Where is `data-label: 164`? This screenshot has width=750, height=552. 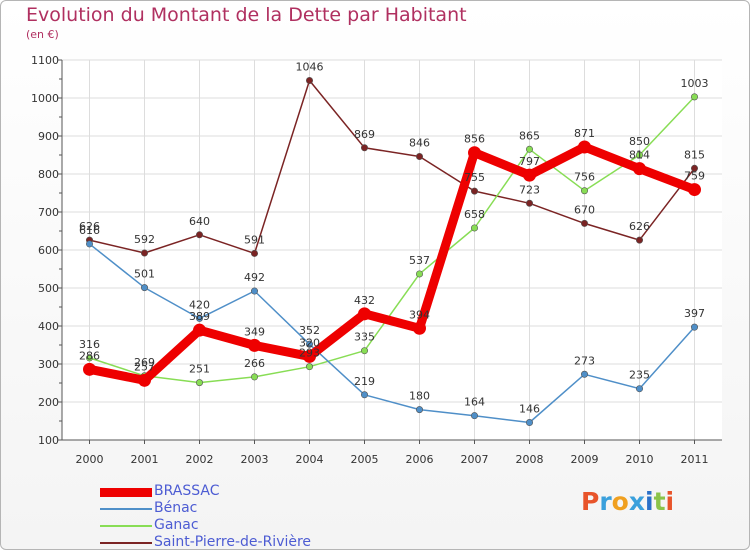
data-label: 164 is located at coordinates (474, 402).